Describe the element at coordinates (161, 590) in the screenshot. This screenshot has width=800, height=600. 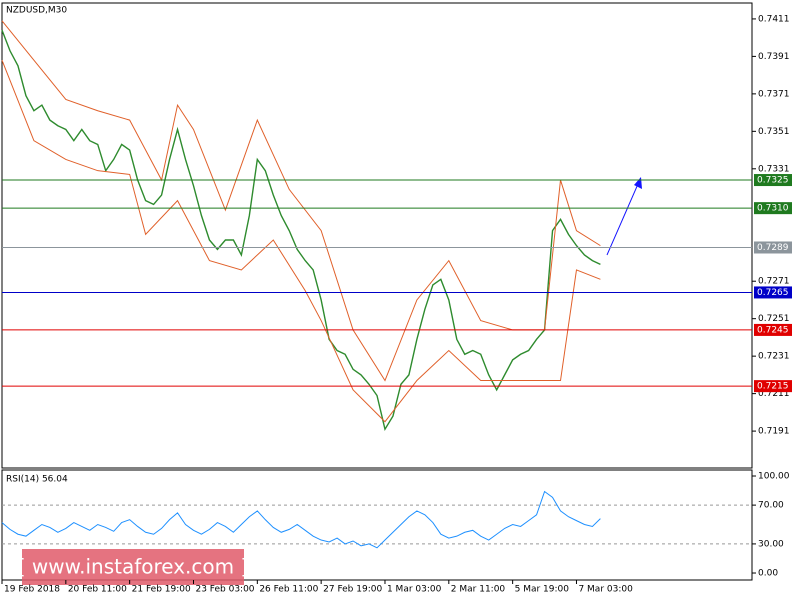
I see `x-tick-label: 21 Feb 19:00` at that location.